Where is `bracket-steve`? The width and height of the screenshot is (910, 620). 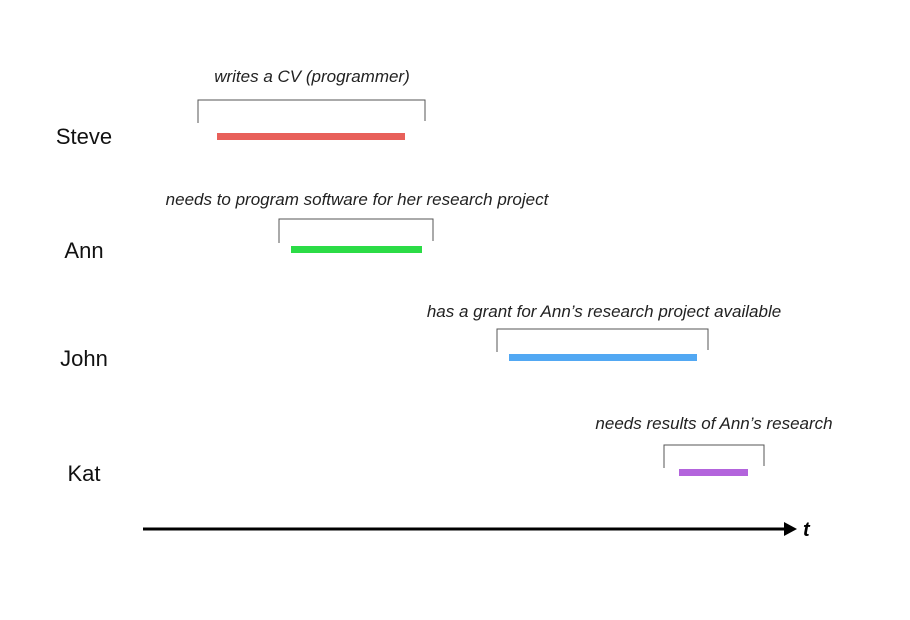
bracket-steve is located at coordinates (311, 111).